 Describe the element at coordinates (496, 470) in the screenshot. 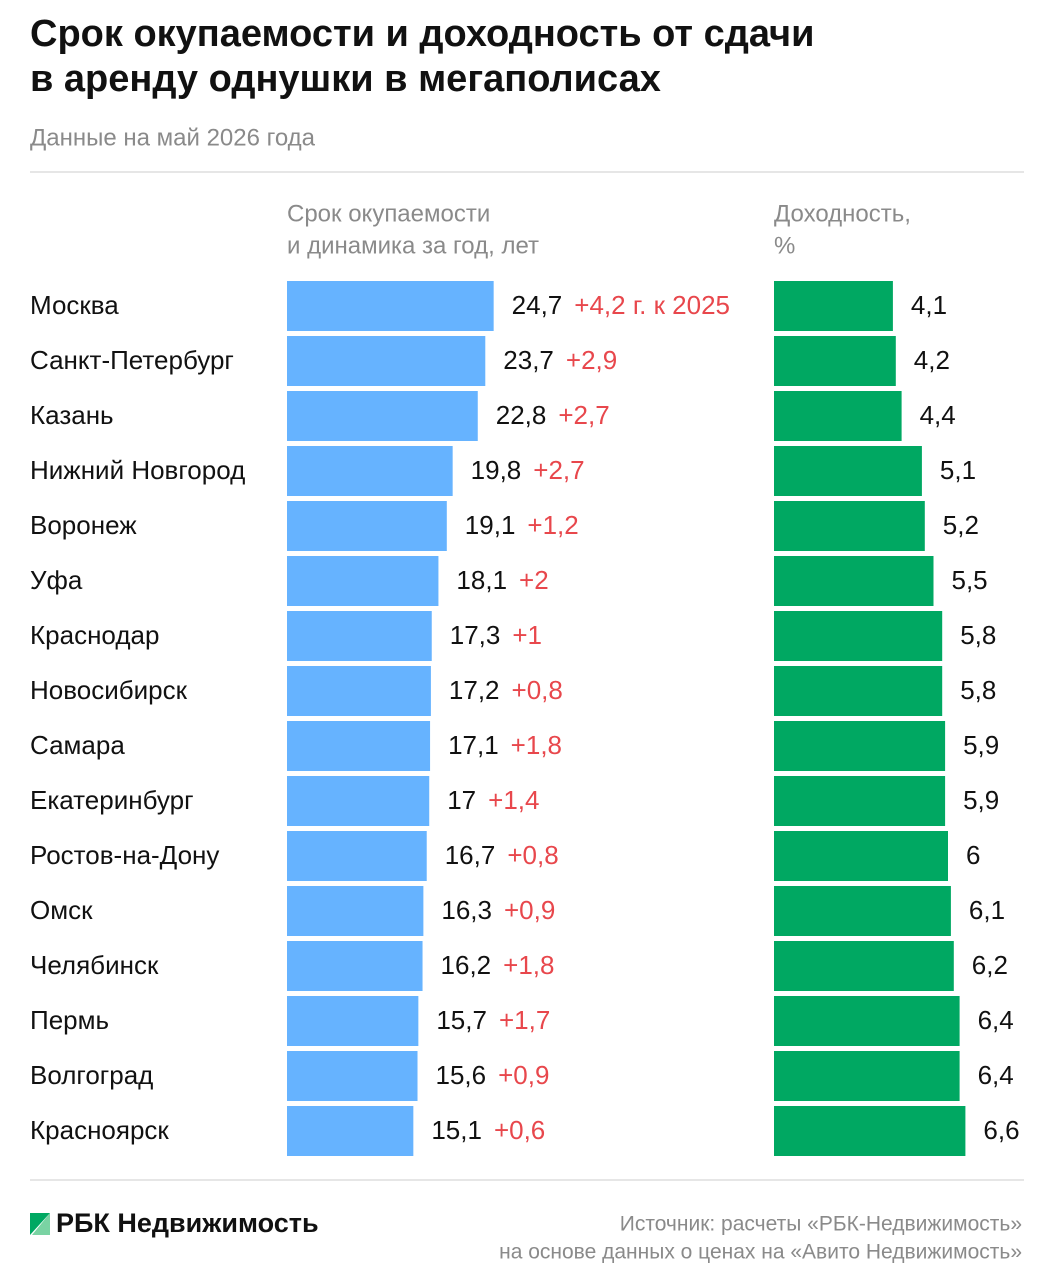

I see `value-label: 19,8` at that location.